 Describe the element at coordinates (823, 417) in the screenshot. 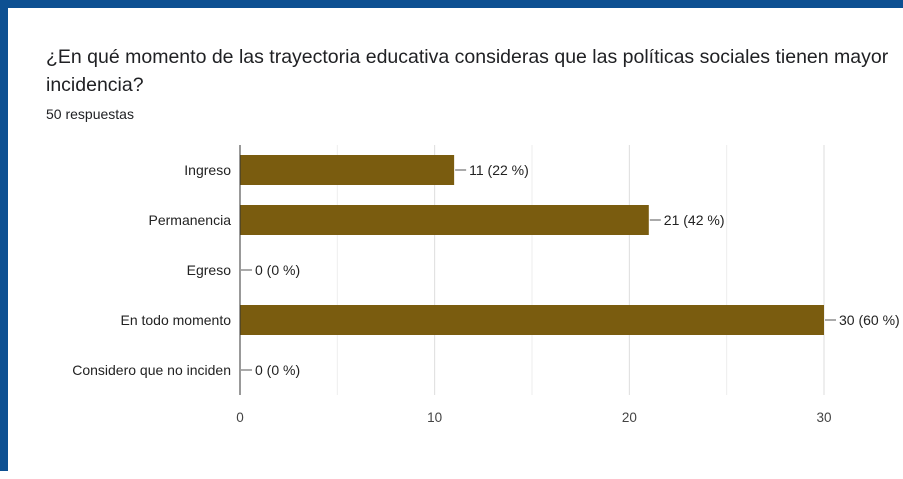

I see `x-tick-label: 30` at that location.